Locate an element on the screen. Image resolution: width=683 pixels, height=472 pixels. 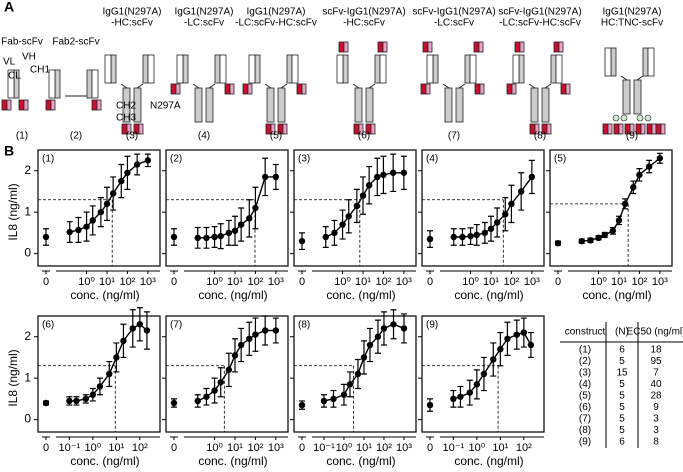
table-cell: 6 is located at coordinates (622, 442).